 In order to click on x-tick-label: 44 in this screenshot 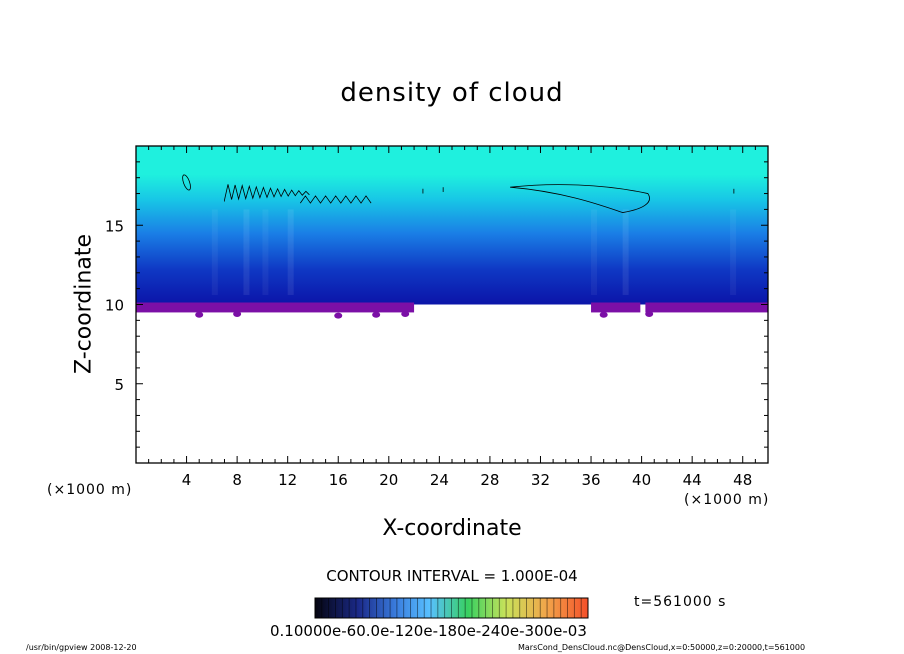, I will do `click(692, 480)`.